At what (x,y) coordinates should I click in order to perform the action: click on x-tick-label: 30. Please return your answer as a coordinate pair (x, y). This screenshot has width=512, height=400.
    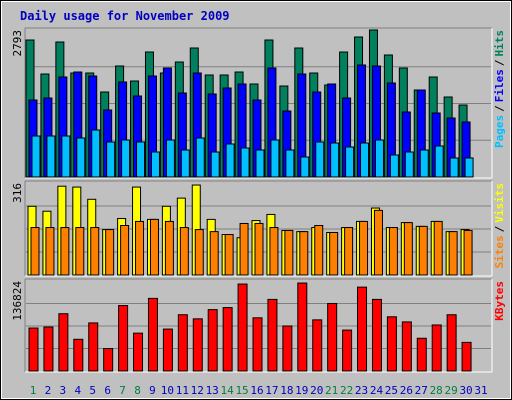
    Looking at the image, I should click on (465, 390).